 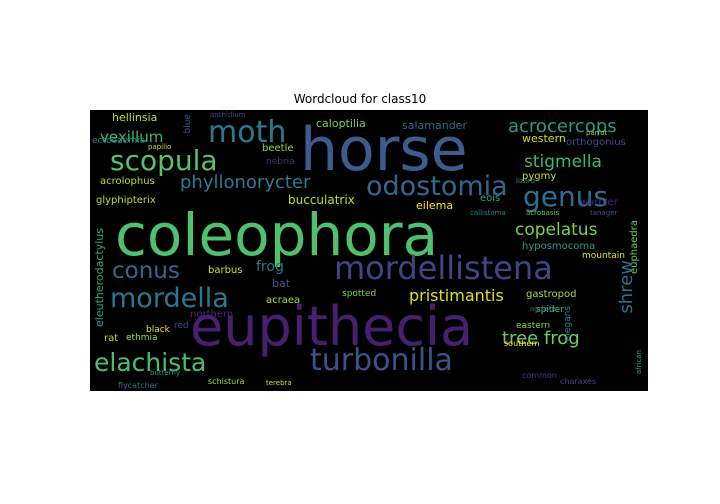 What do you see at coordinates (188, 124) in the screenshot?
I see `word-blue: blue` at bounding box center [188, 124].